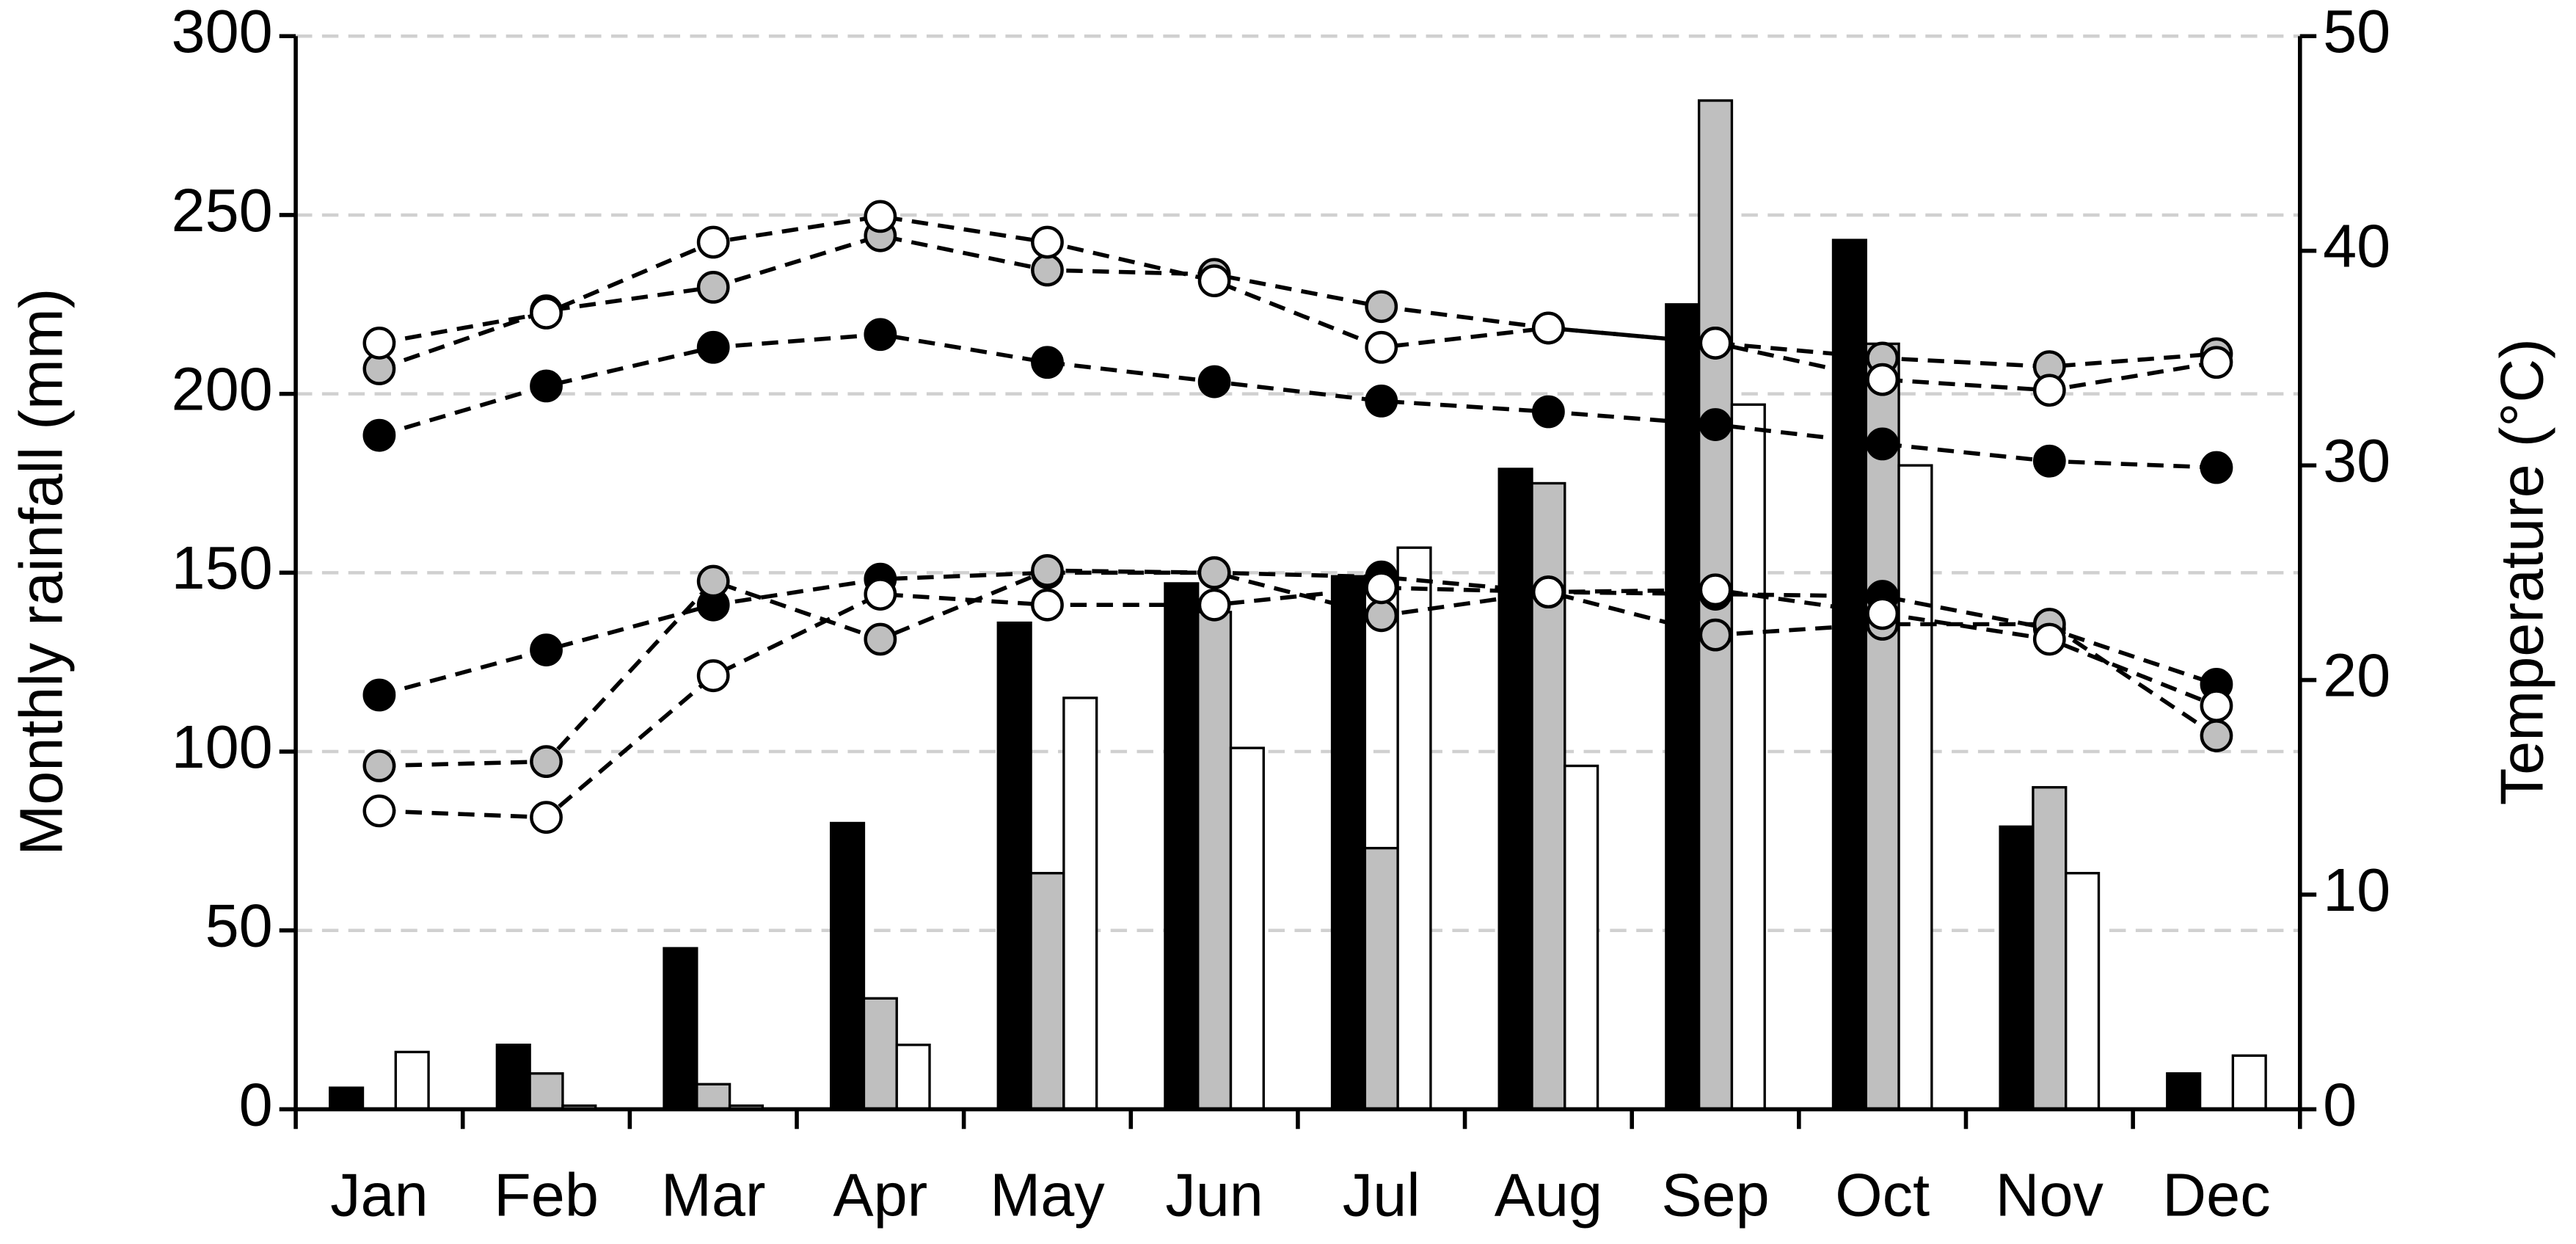 This screenshot has width=2576, height=1244. What do you see at coordinates (2216, 1194) in the screenshot?
I see `x-tick-label: Dec` at bounding box center [2216, 1194].